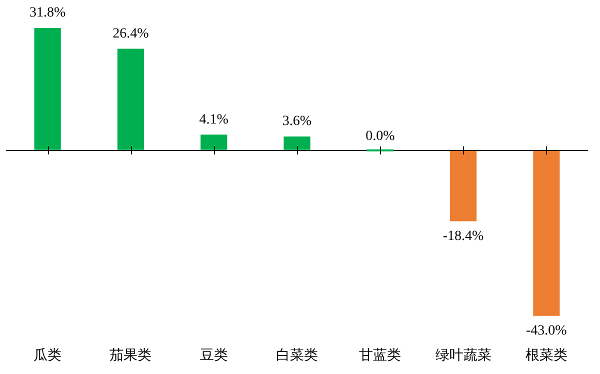 This screenshot has height=374, width=600. Describe the element at coordinates (131, 355) in the screenshot. I see `x-tick-label: 茄果类` at that location.